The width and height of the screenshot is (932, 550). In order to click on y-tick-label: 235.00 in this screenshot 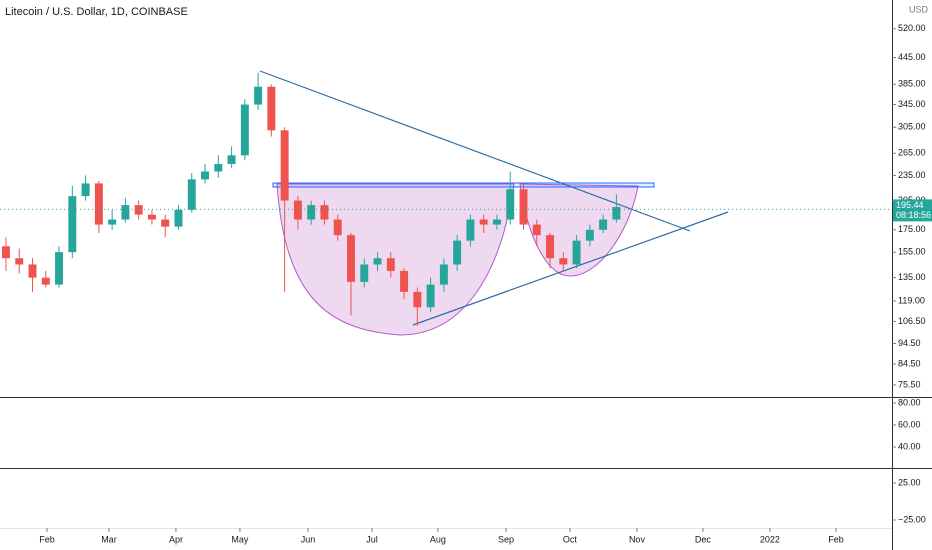, I will do `click(912, 175)`.